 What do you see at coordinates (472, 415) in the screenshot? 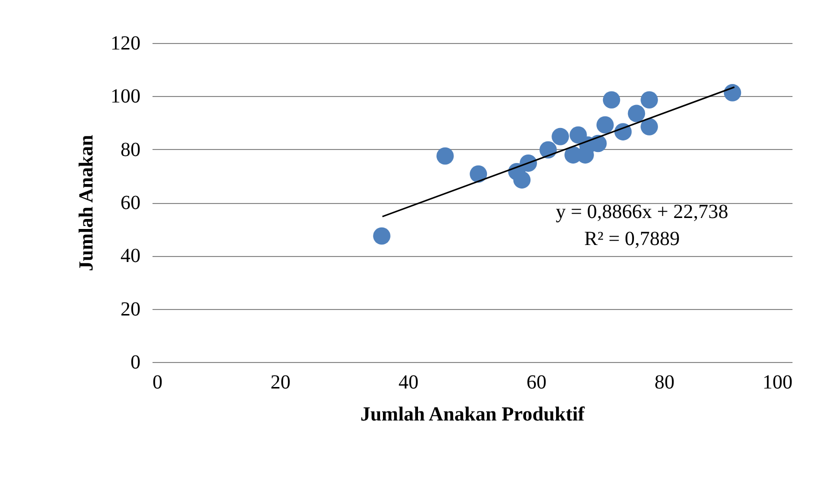
I see `x-axis-title: Jumlah Anakan Produktif` at bounding box center [472, 415].